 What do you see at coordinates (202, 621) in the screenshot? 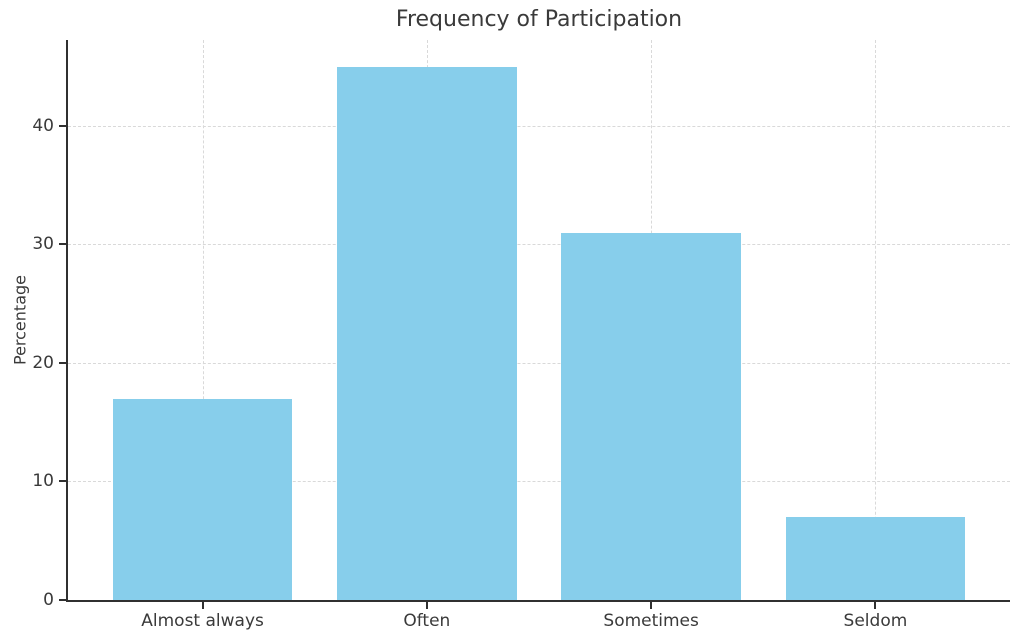
I see `x-tick-label-almost-always: Almost always` at bounding box center [202, 621].